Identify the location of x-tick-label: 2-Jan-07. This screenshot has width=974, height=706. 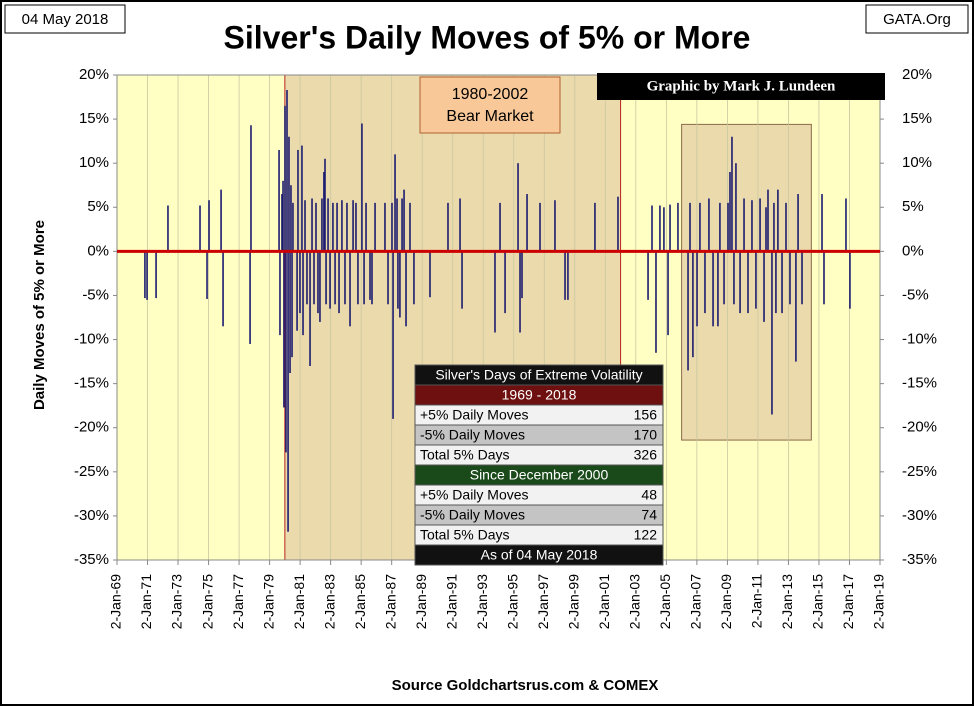
(696, 601).